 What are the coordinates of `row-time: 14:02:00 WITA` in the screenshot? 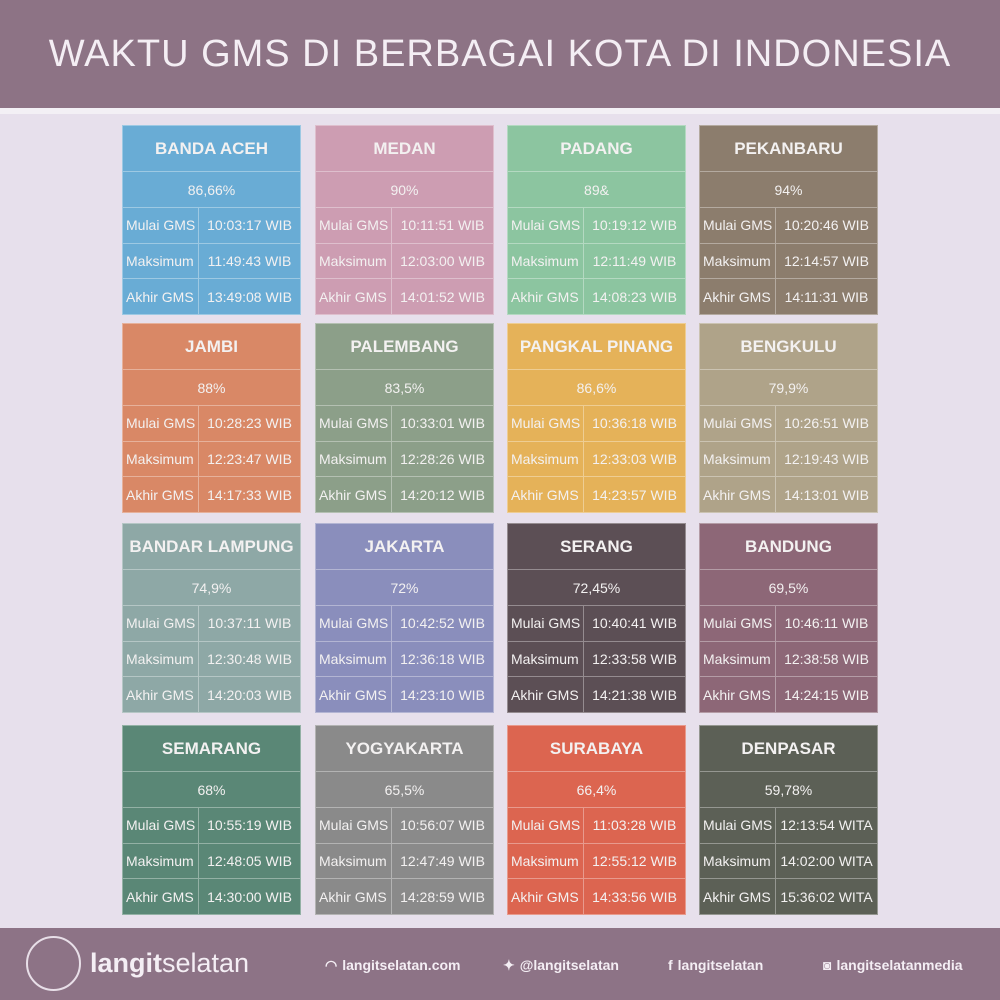 It's located at (826, 861).